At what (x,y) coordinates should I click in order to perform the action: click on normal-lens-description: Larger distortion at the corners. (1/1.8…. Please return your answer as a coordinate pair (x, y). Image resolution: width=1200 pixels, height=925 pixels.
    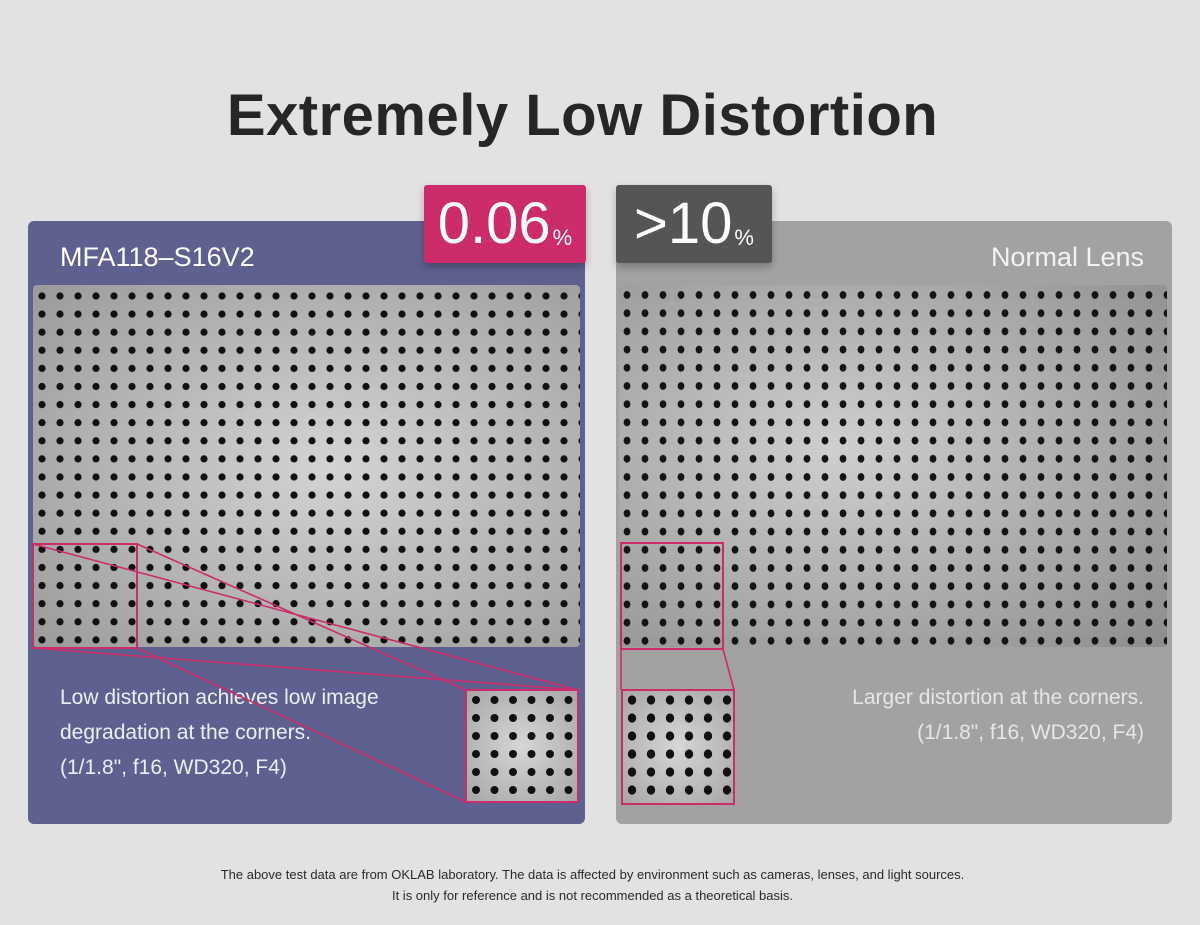
    Looking at the image, I should click on (998, 715).